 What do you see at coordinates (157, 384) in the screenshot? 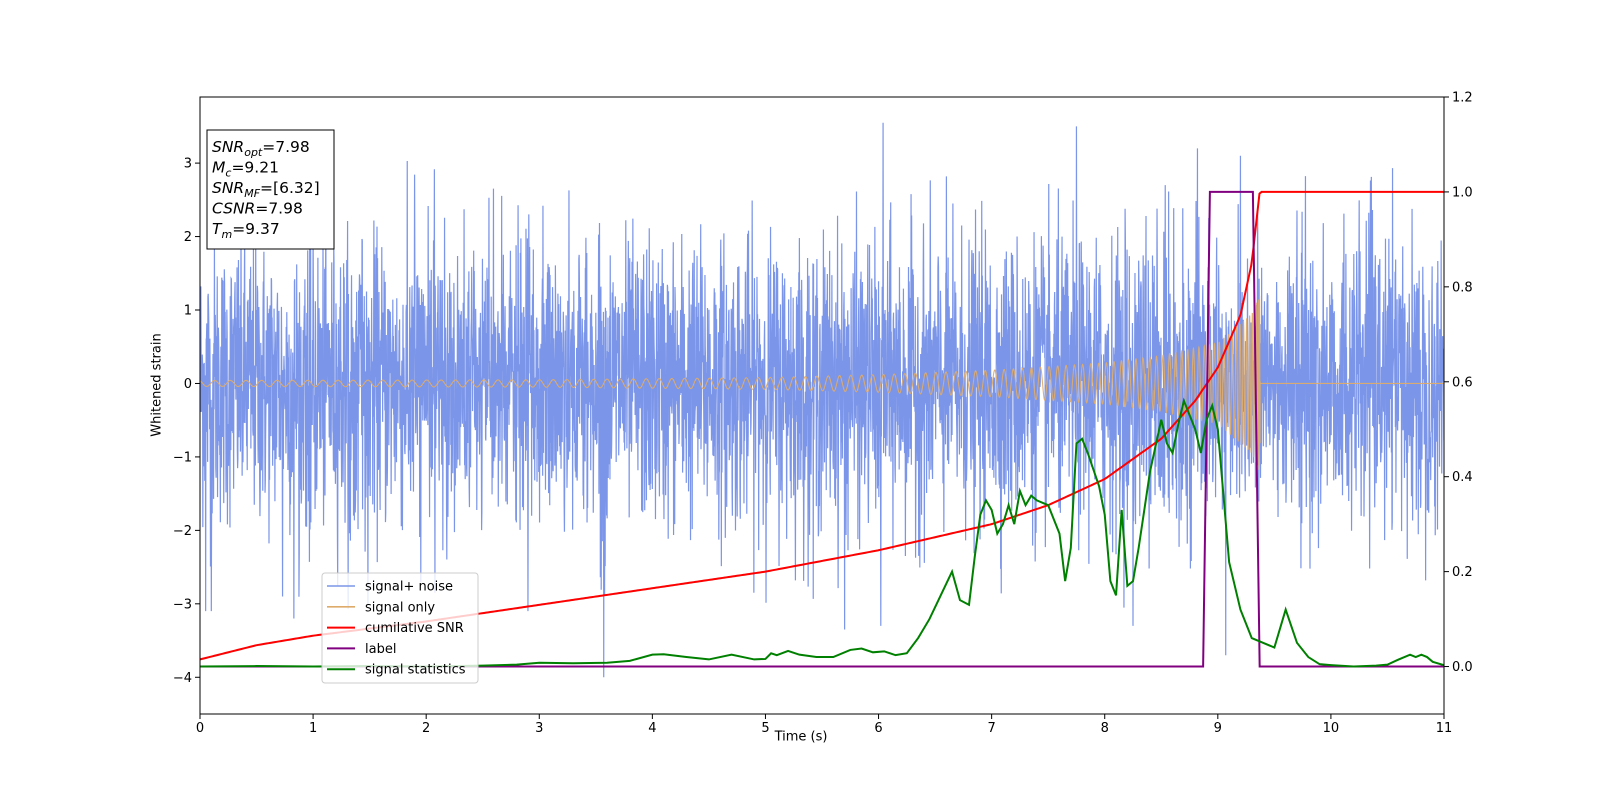
I see `y-axis-label: Whitened strain` at bounding box center [157, 384].